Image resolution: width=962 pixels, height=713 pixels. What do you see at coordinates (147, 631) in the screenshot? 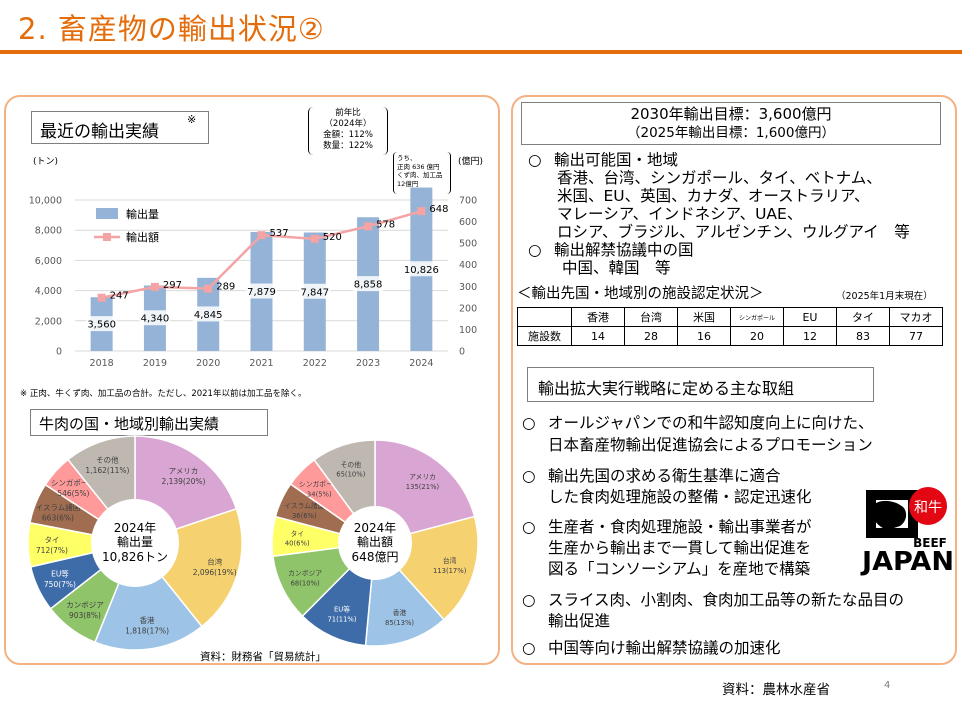
I see `pie-slice-label: 1,818(17%)` at bounding box center [147, 631].